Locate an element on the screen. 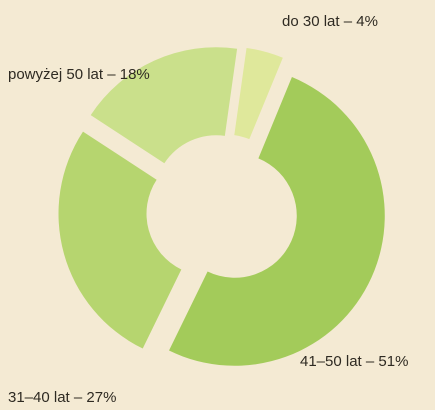  slice-label: 41–50 lat – 51% is located at coordinates (354, 361).